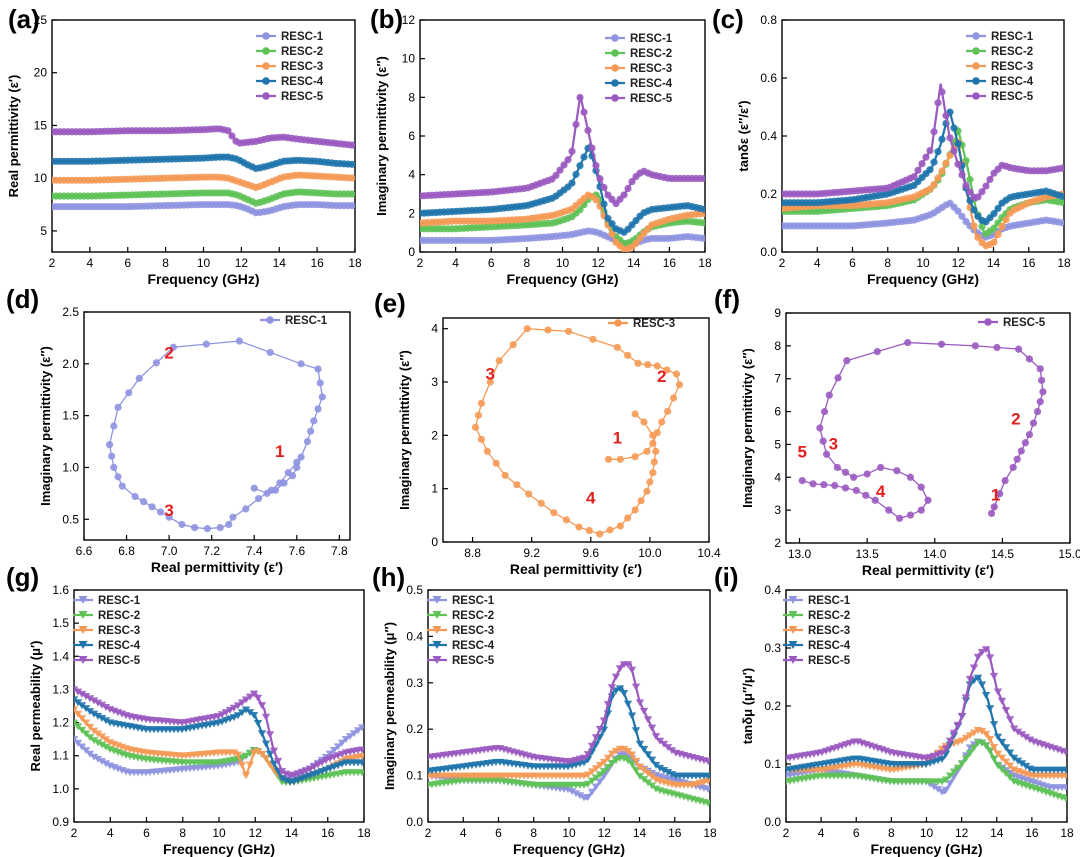 The image size is (1080, 857). Describe the element at coordinates (852, 263) in the screenshot. I see `x-tick-label: 6` at that location.